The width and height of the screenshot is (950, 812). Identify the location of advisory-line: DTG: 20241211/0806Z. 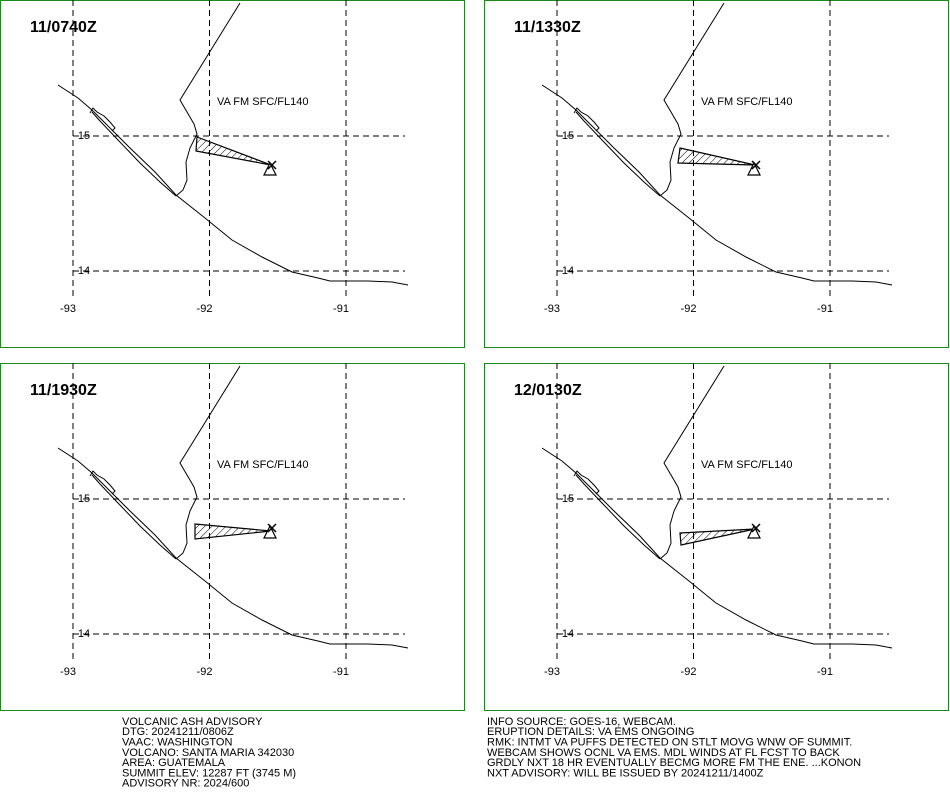
(178, 732).